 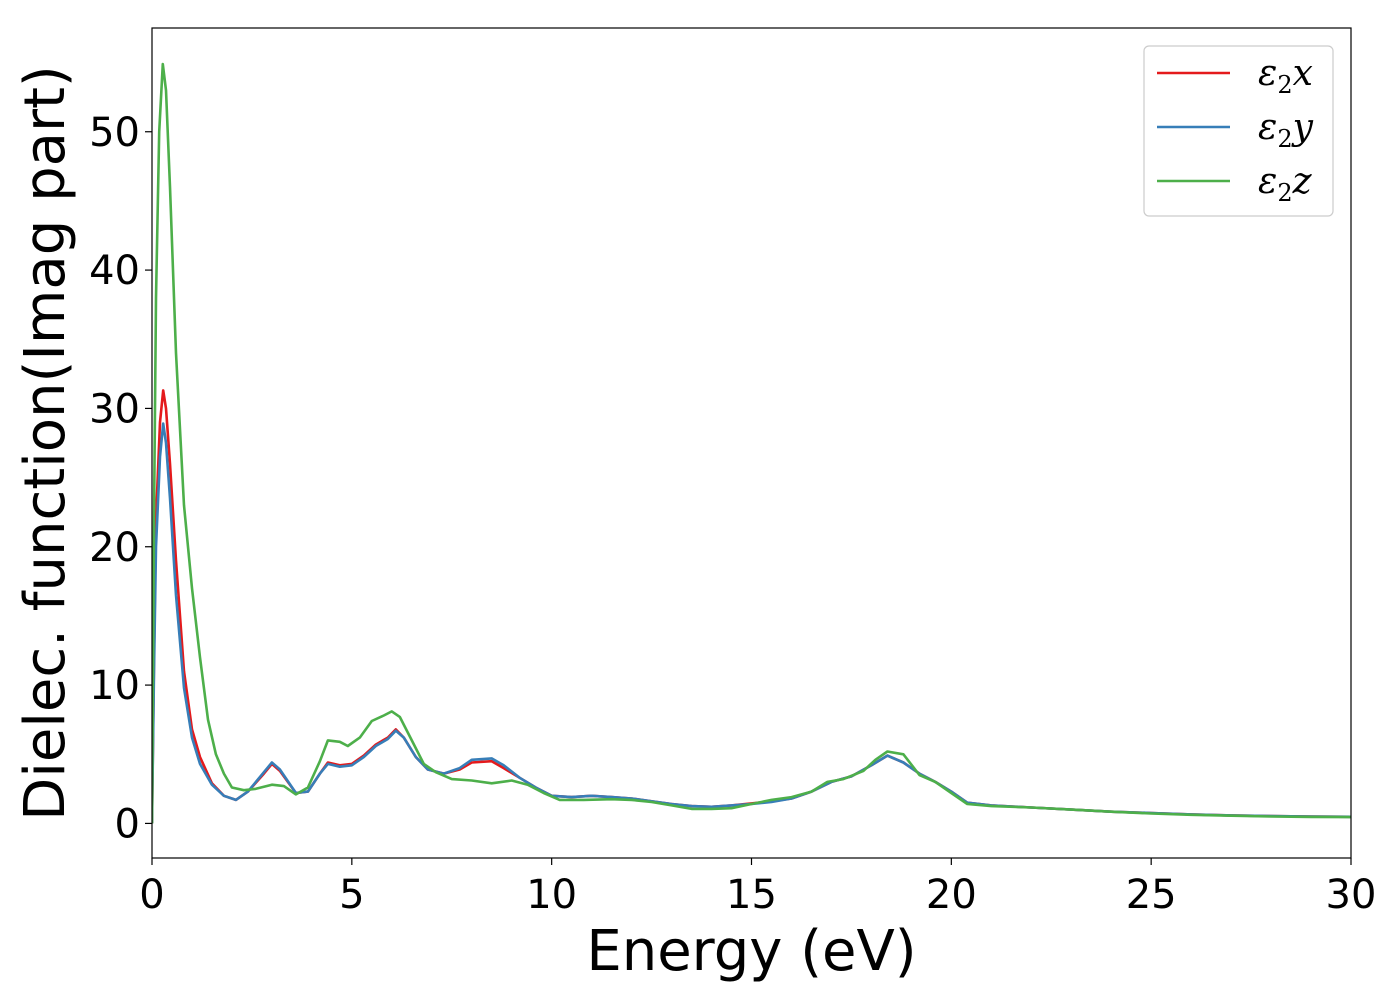 I want to click on y-tick-label: 50, so click(x=114, y=133).